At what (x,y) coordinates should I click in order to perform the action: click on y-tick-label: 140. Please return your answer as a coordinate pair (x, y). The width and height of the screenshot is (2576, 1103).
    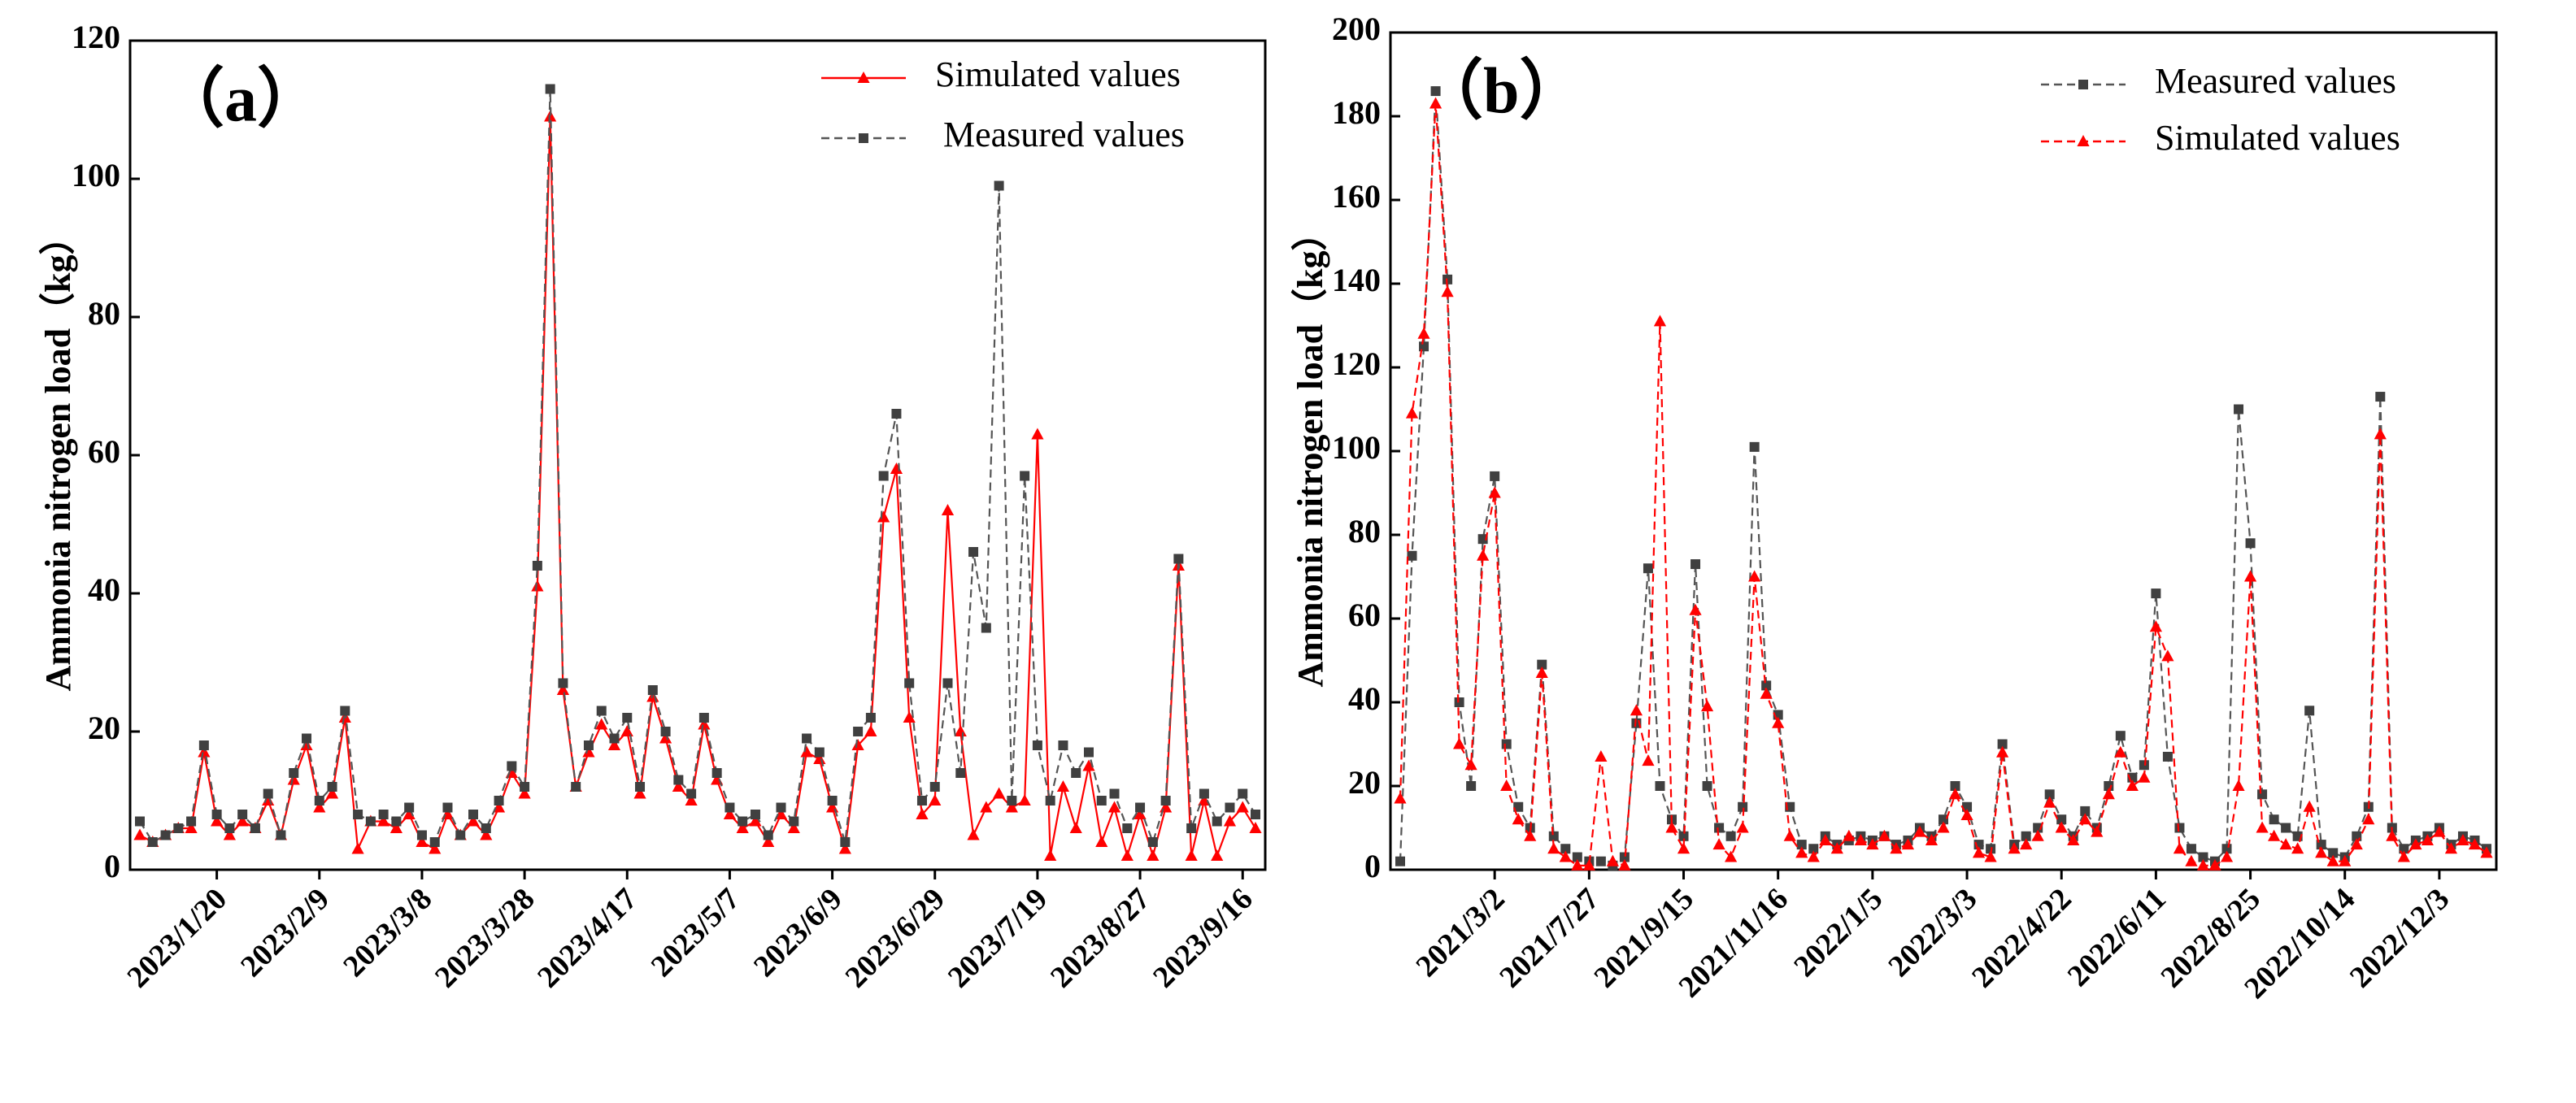
    Looking at the image, I should click on (1357, 280).